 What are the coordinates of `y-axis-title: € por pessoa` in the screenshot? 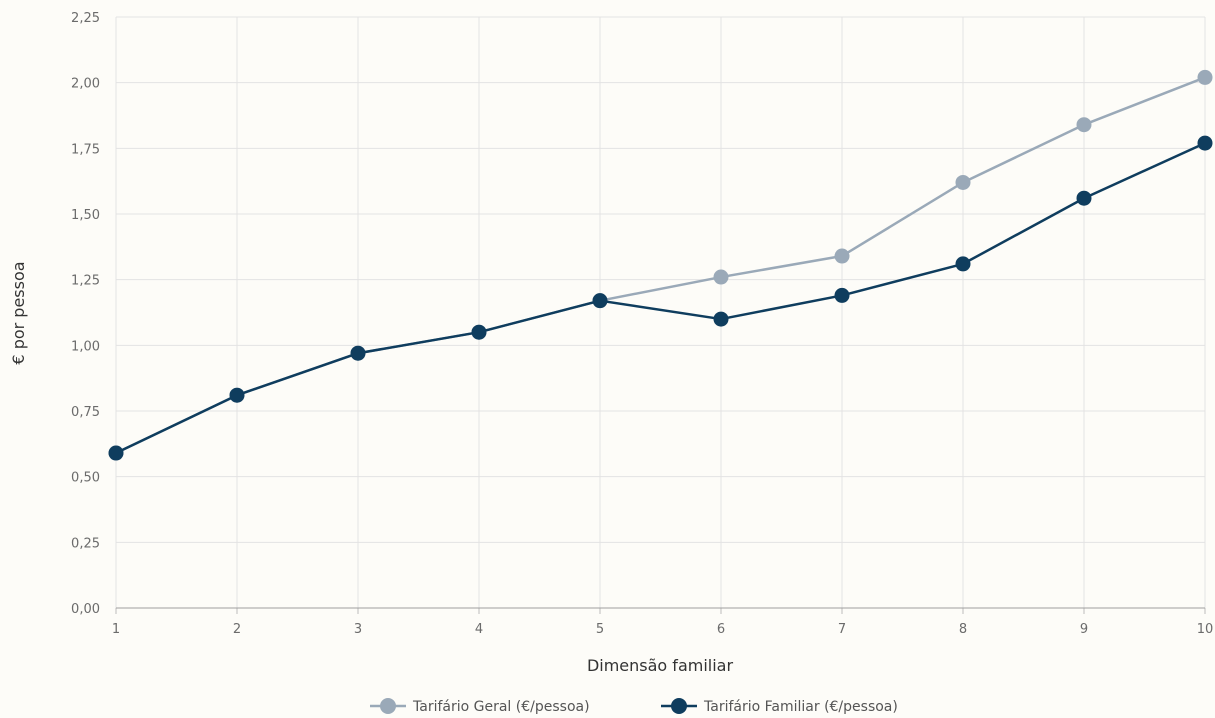 It's located at (18, 312).